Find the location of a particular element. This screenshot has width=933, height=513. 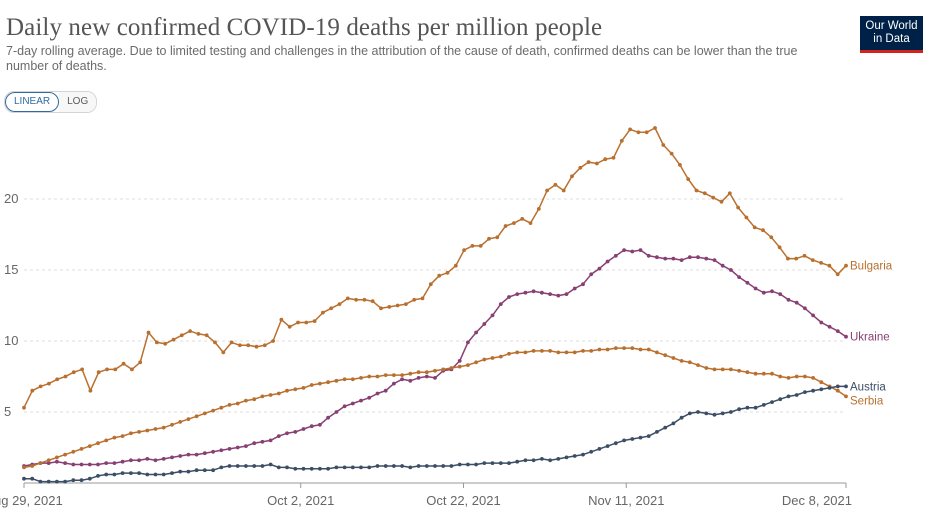

linear-scale-button: LINEAR is located at coordinates (32, 102).